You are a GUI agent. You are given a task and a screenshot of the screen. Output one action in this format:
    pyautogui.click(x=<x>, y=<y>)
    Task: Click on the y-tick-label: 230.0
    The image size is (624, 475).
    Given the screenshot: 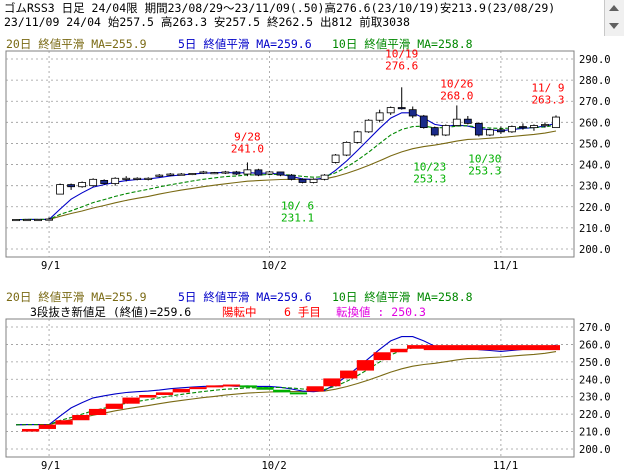 What is the action you would take?
    pyautogui.click(x=595, y=398)
    